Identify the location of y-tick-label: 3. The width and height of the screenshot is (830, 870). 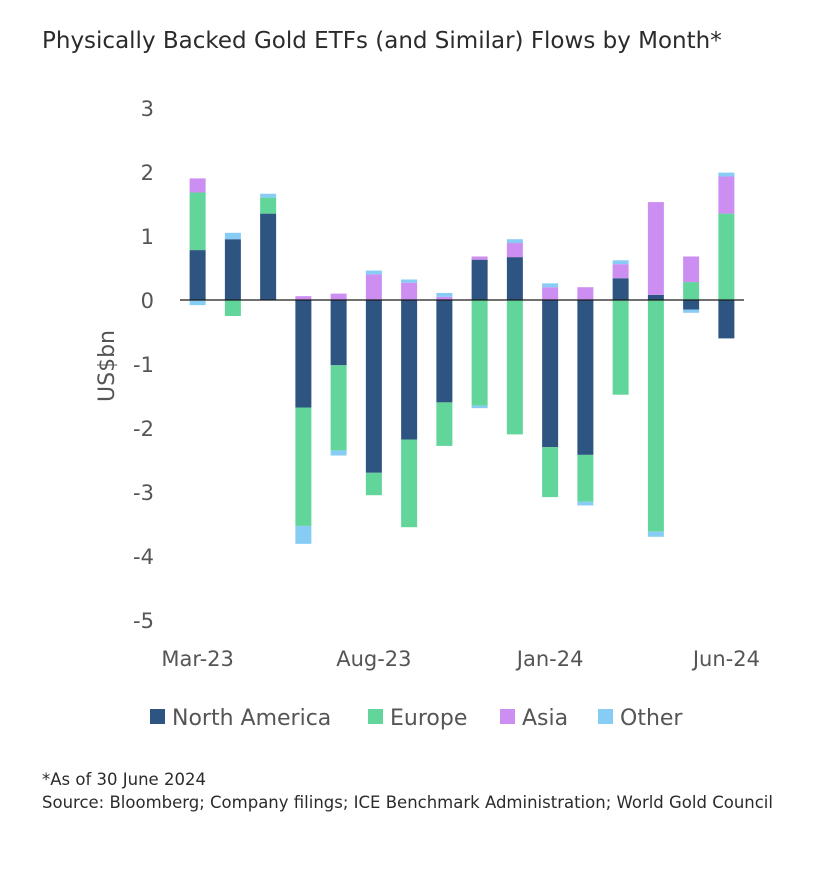
(147, 109).